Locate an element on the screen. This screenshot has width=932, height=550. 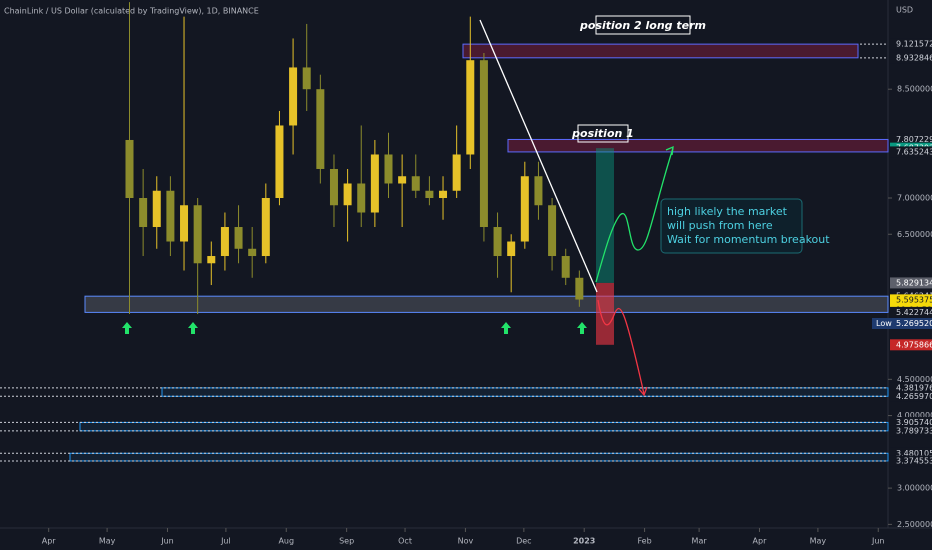
x-tick-label: Oct is located at coordinates (405, 541).